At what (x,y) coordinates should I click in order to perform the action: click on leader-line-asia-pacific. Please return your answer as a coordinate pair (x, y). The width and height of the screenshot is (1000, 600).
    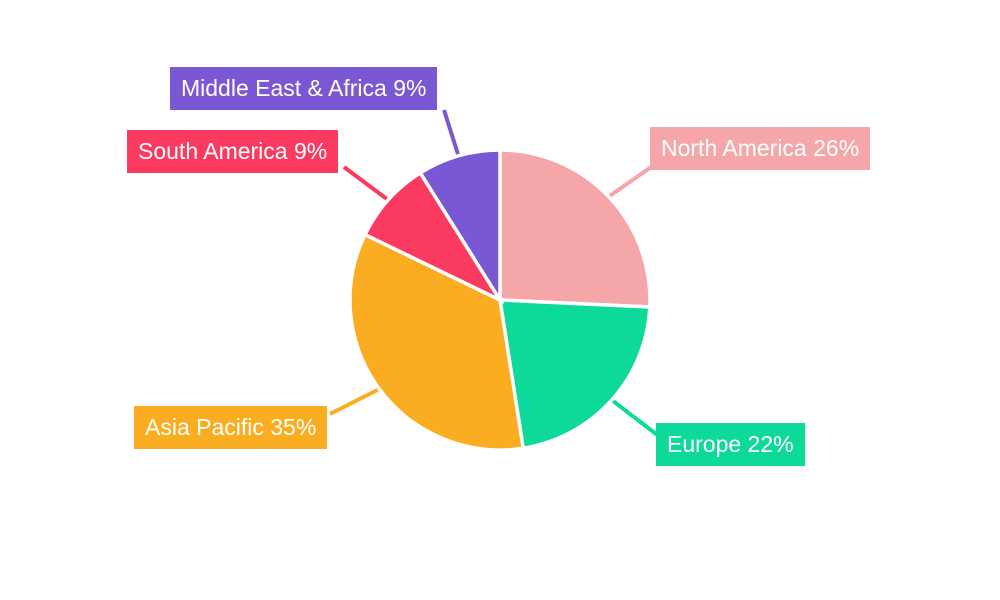
    Looking at the image, I should click on (356, 401).